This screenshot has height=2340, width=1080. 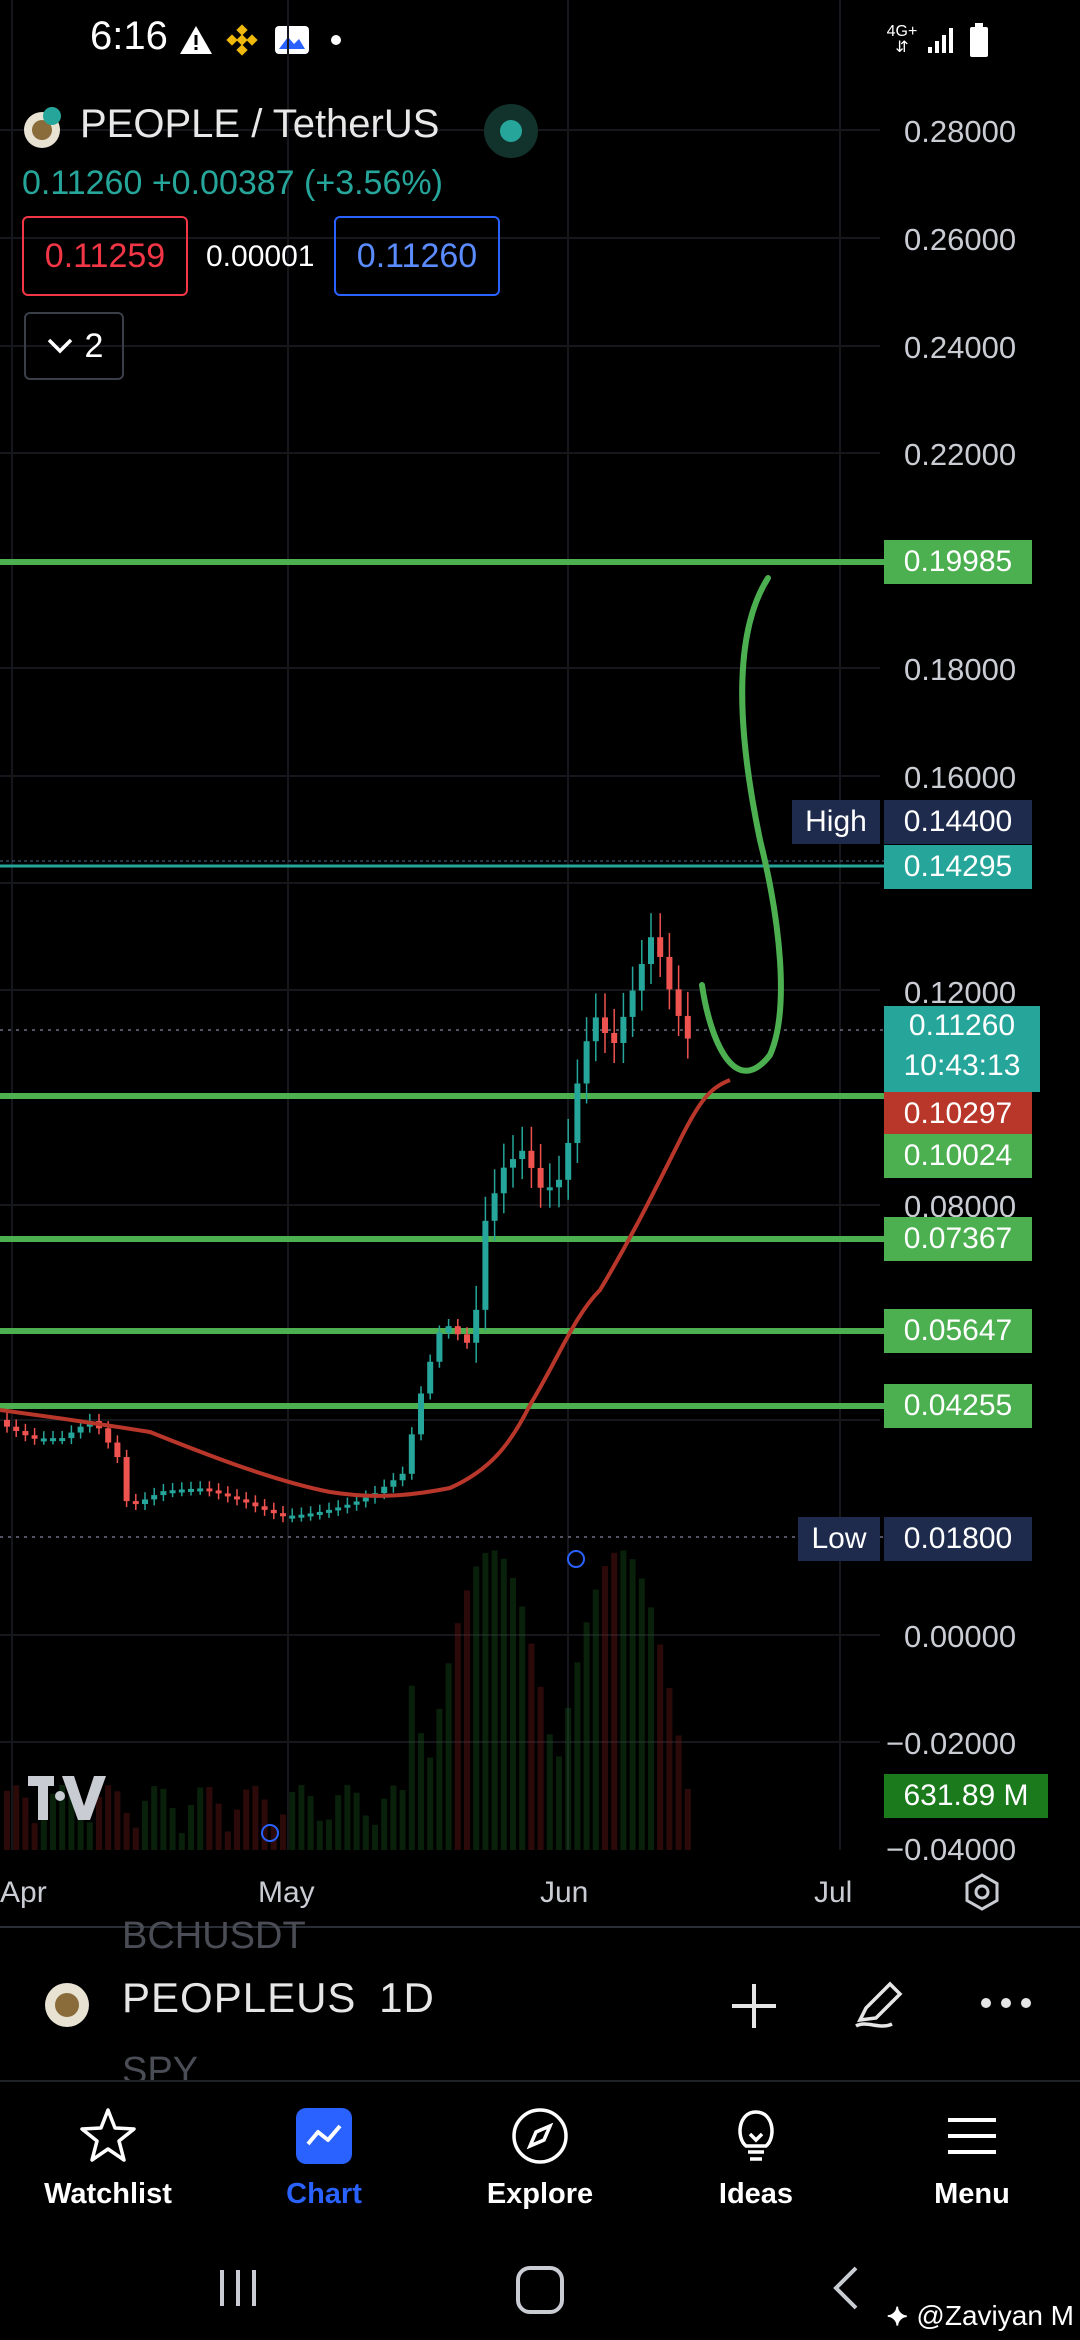 I want to click on volume-bars, so click(x=347, y=1700).